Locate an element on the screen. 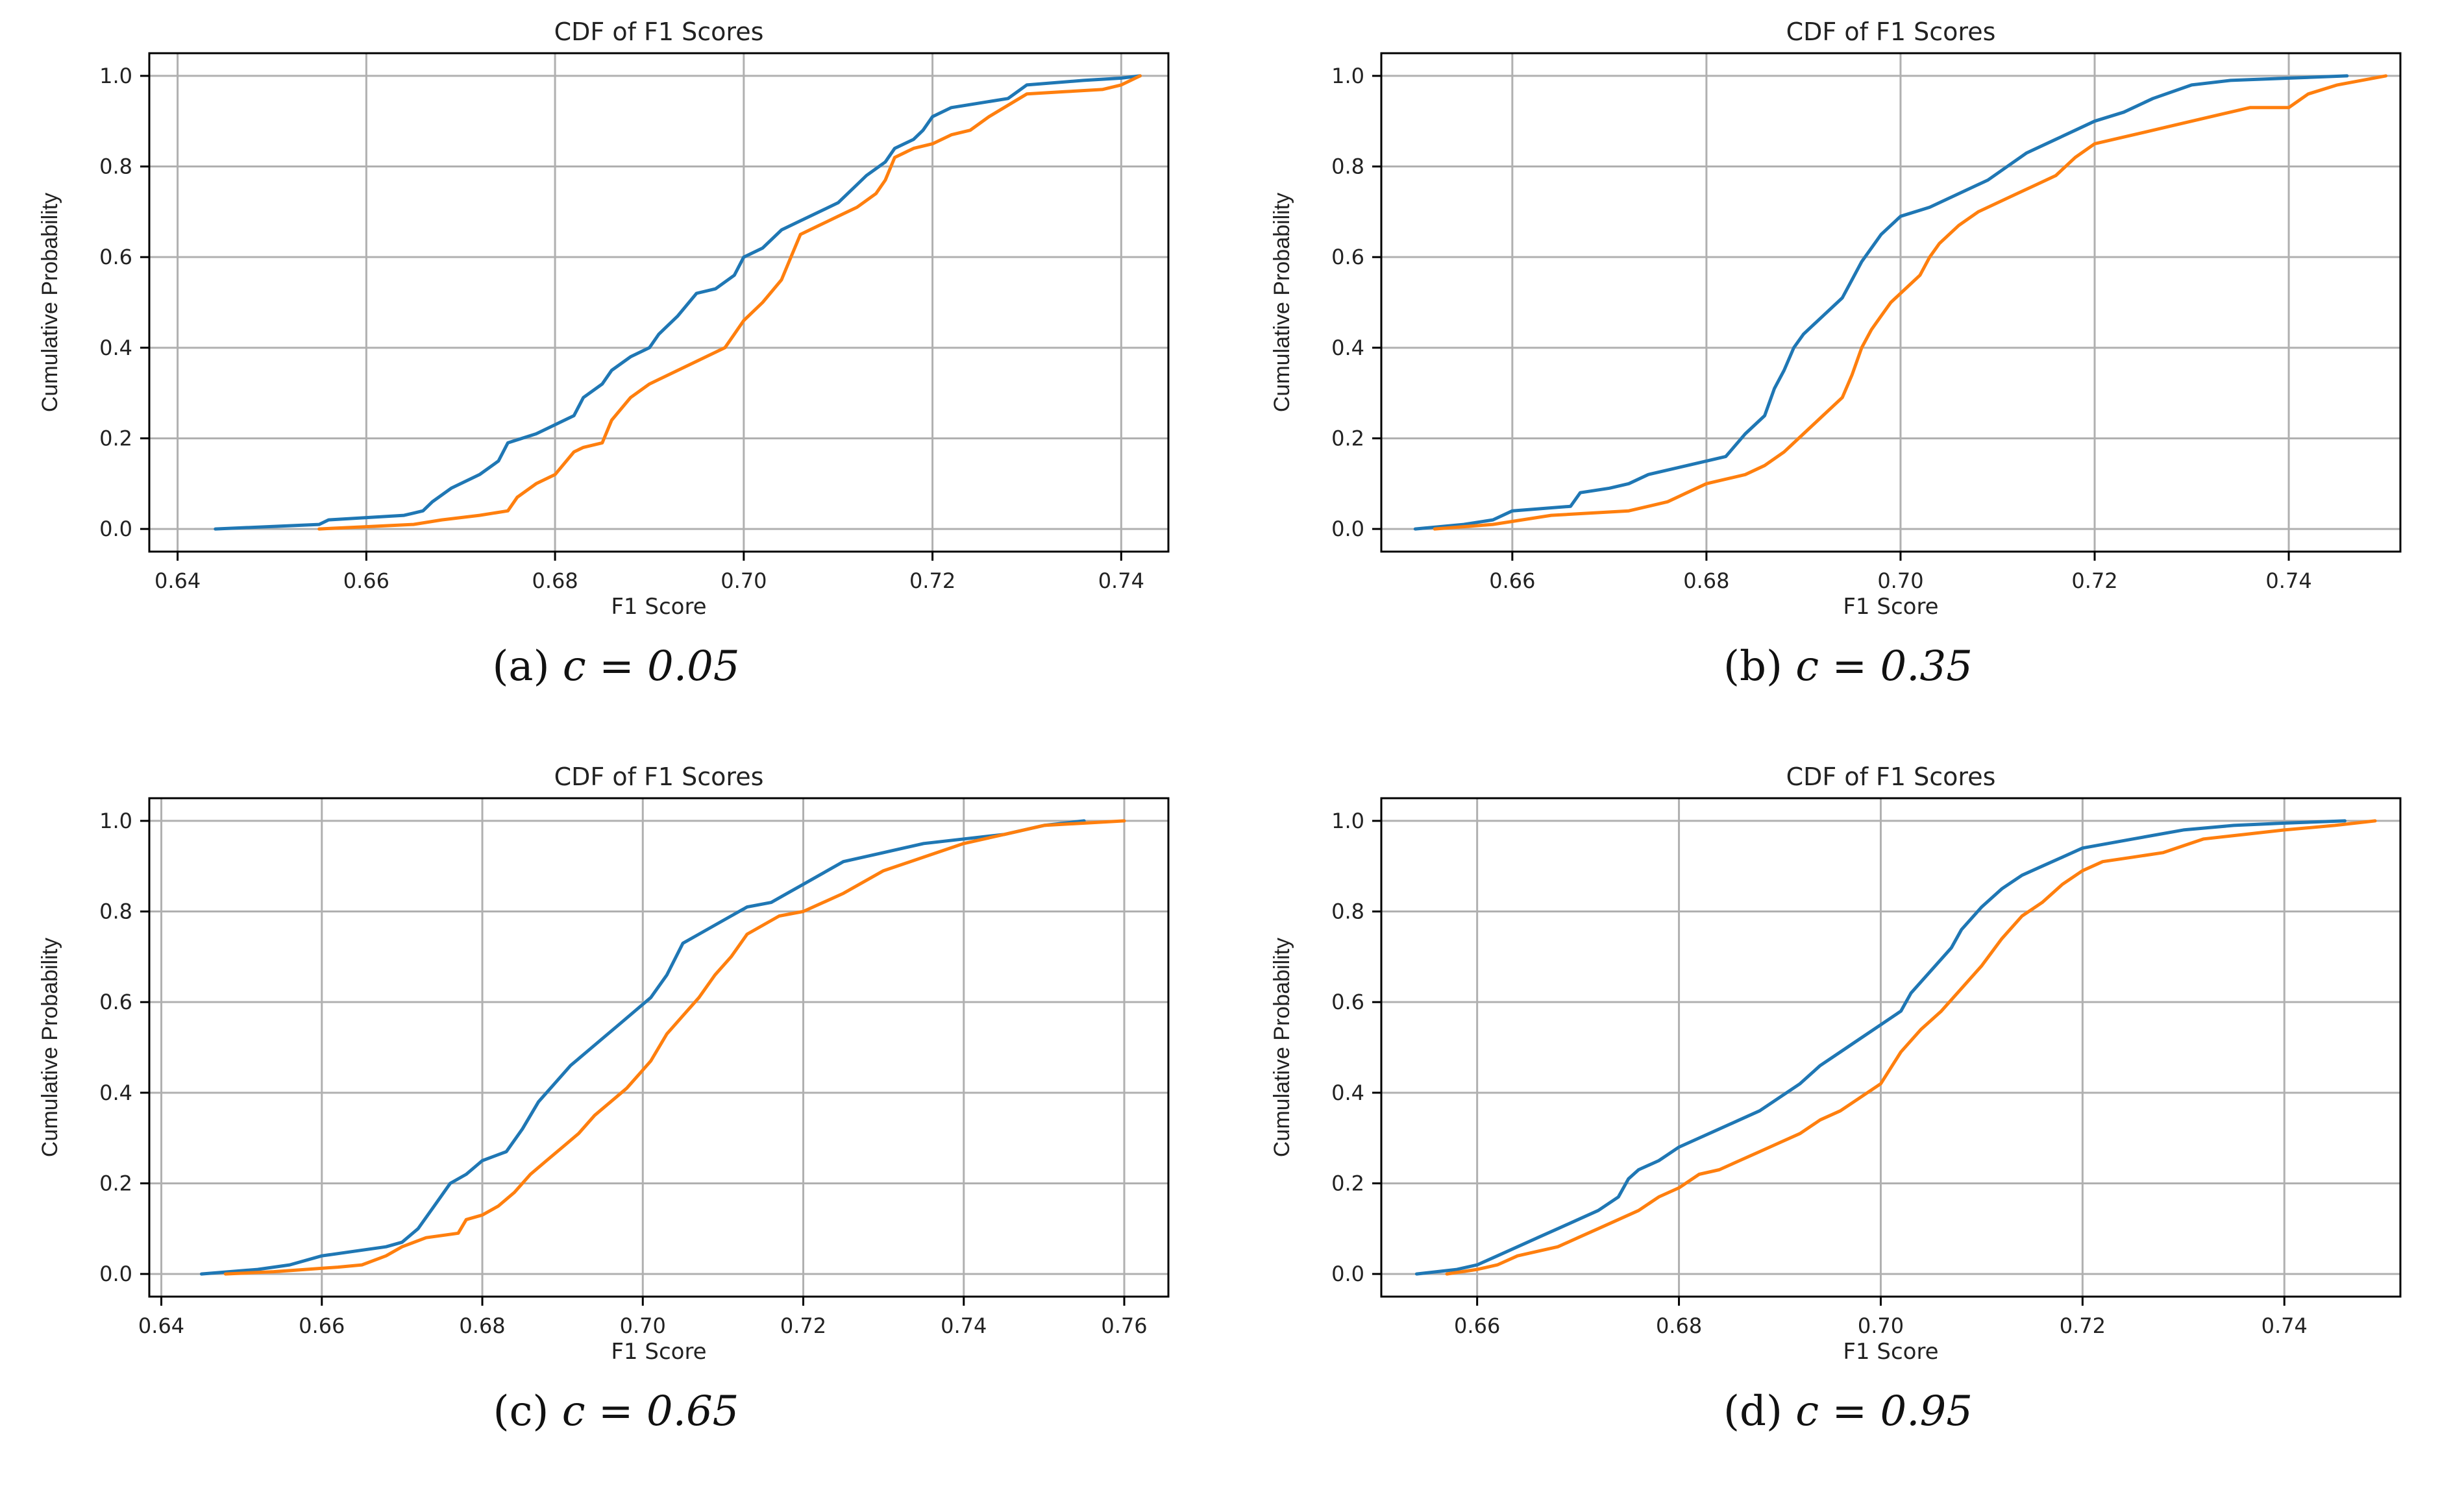  subfigure-caption: (a) c = 0.05 is located at coordinates (616, 666).